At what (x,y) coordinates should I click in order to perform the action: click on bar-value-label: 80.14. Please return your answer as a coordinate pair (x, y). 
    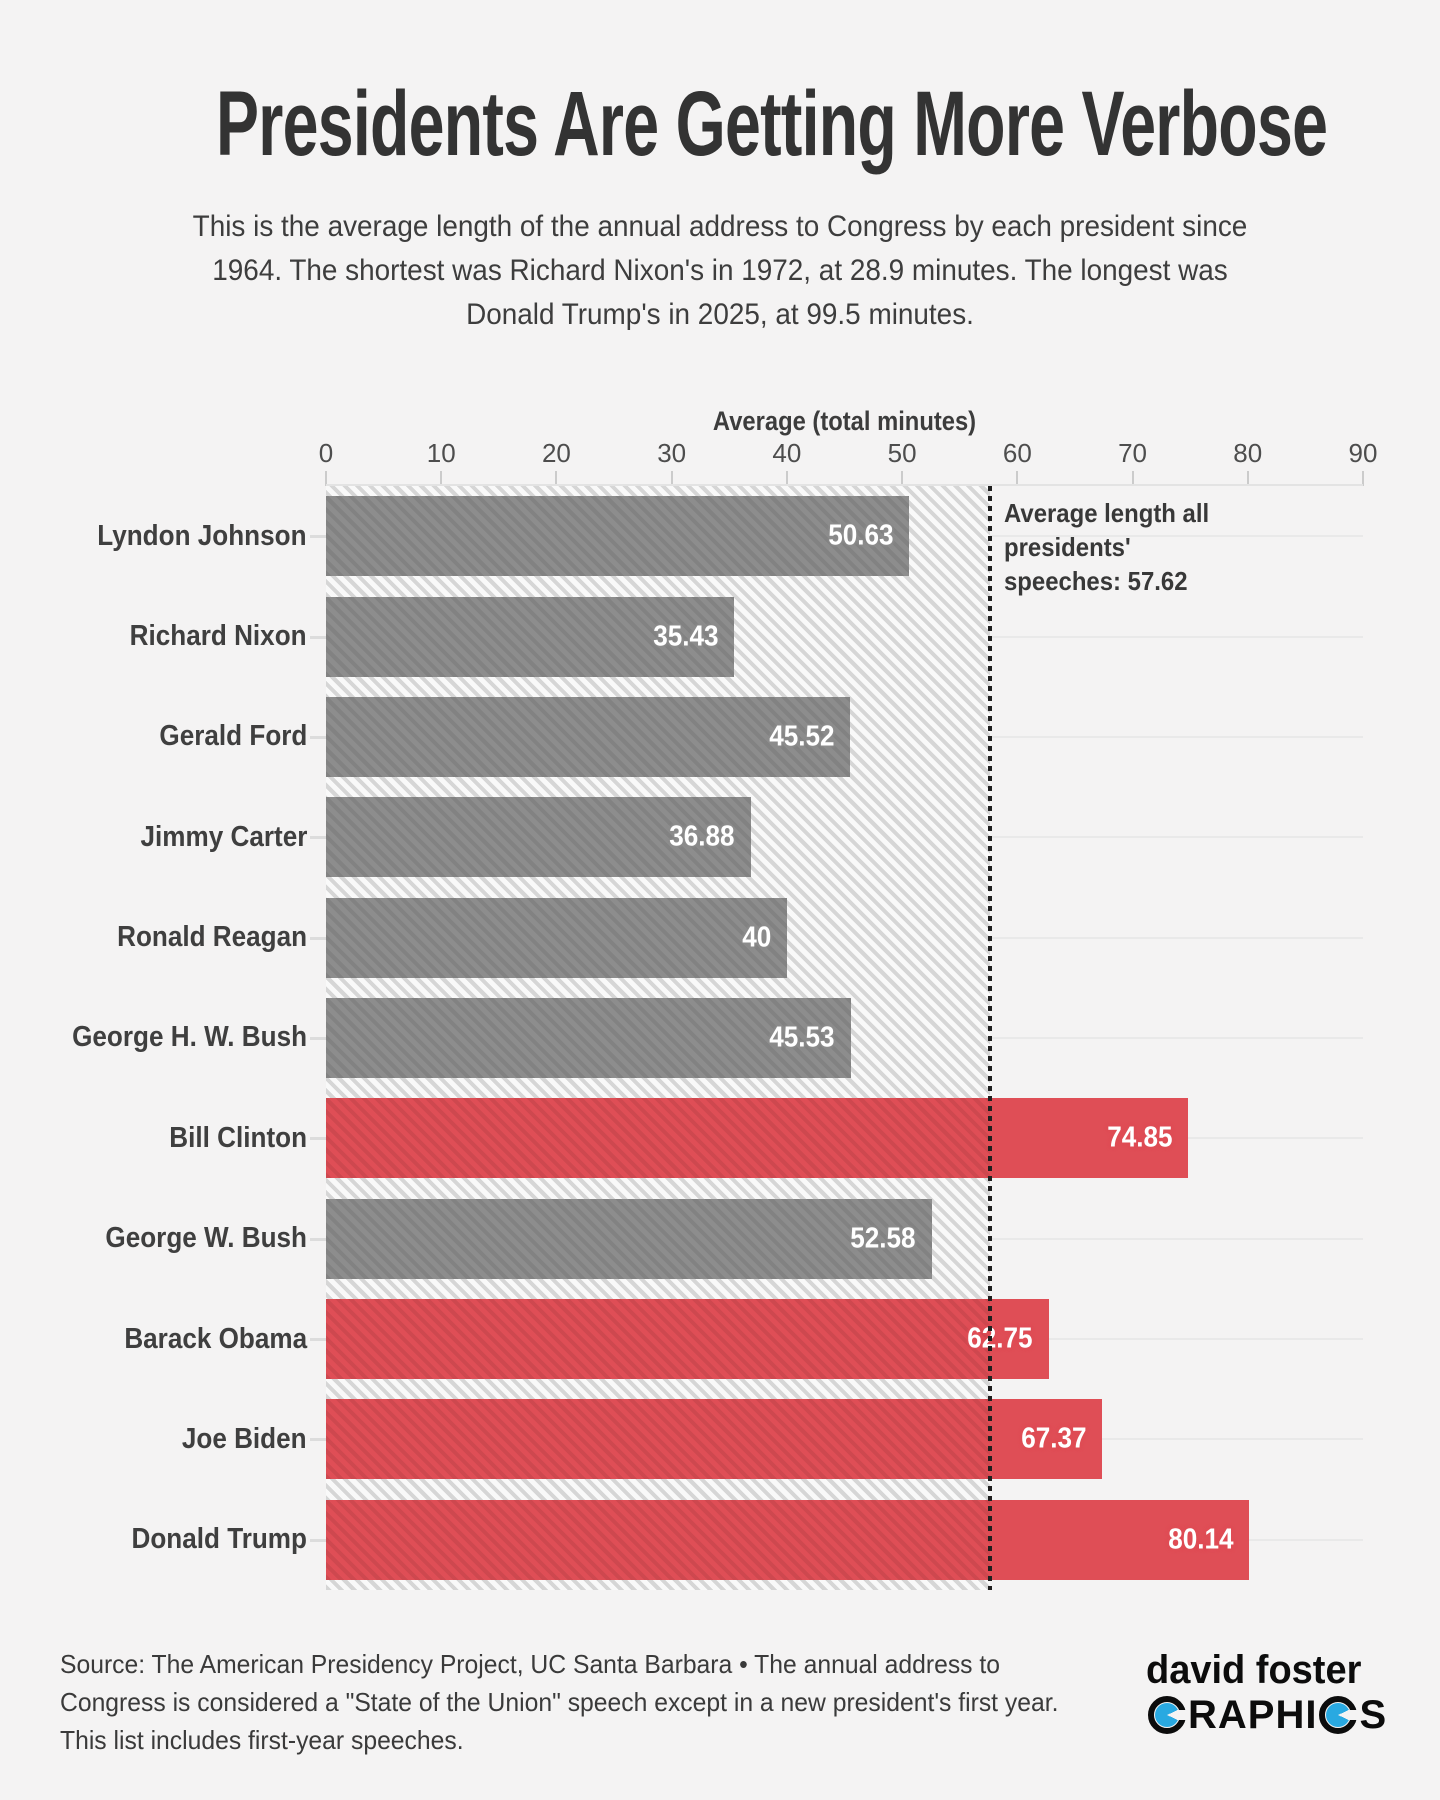
    Looking at the image, I should click on (1201, 1539).